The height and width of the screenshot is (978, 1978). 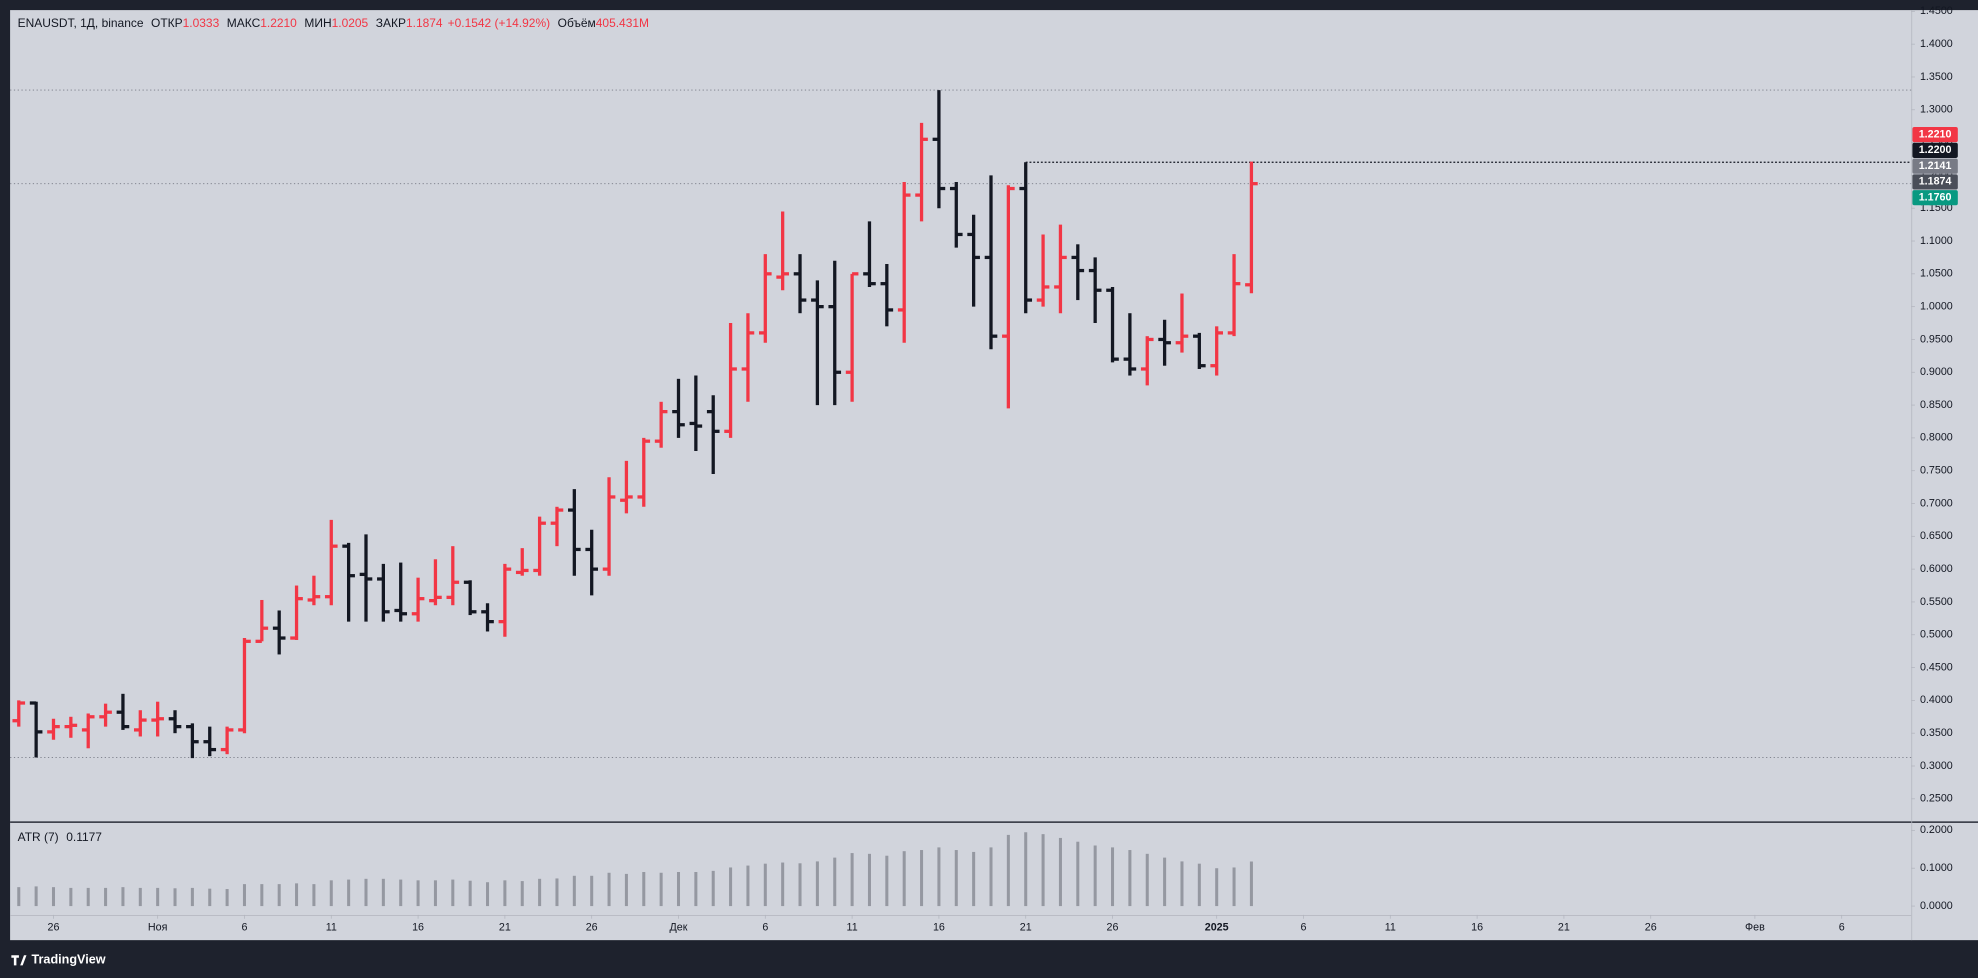 I want to click on y-tick-label: 0.5000, so click(x=1936, y=635).